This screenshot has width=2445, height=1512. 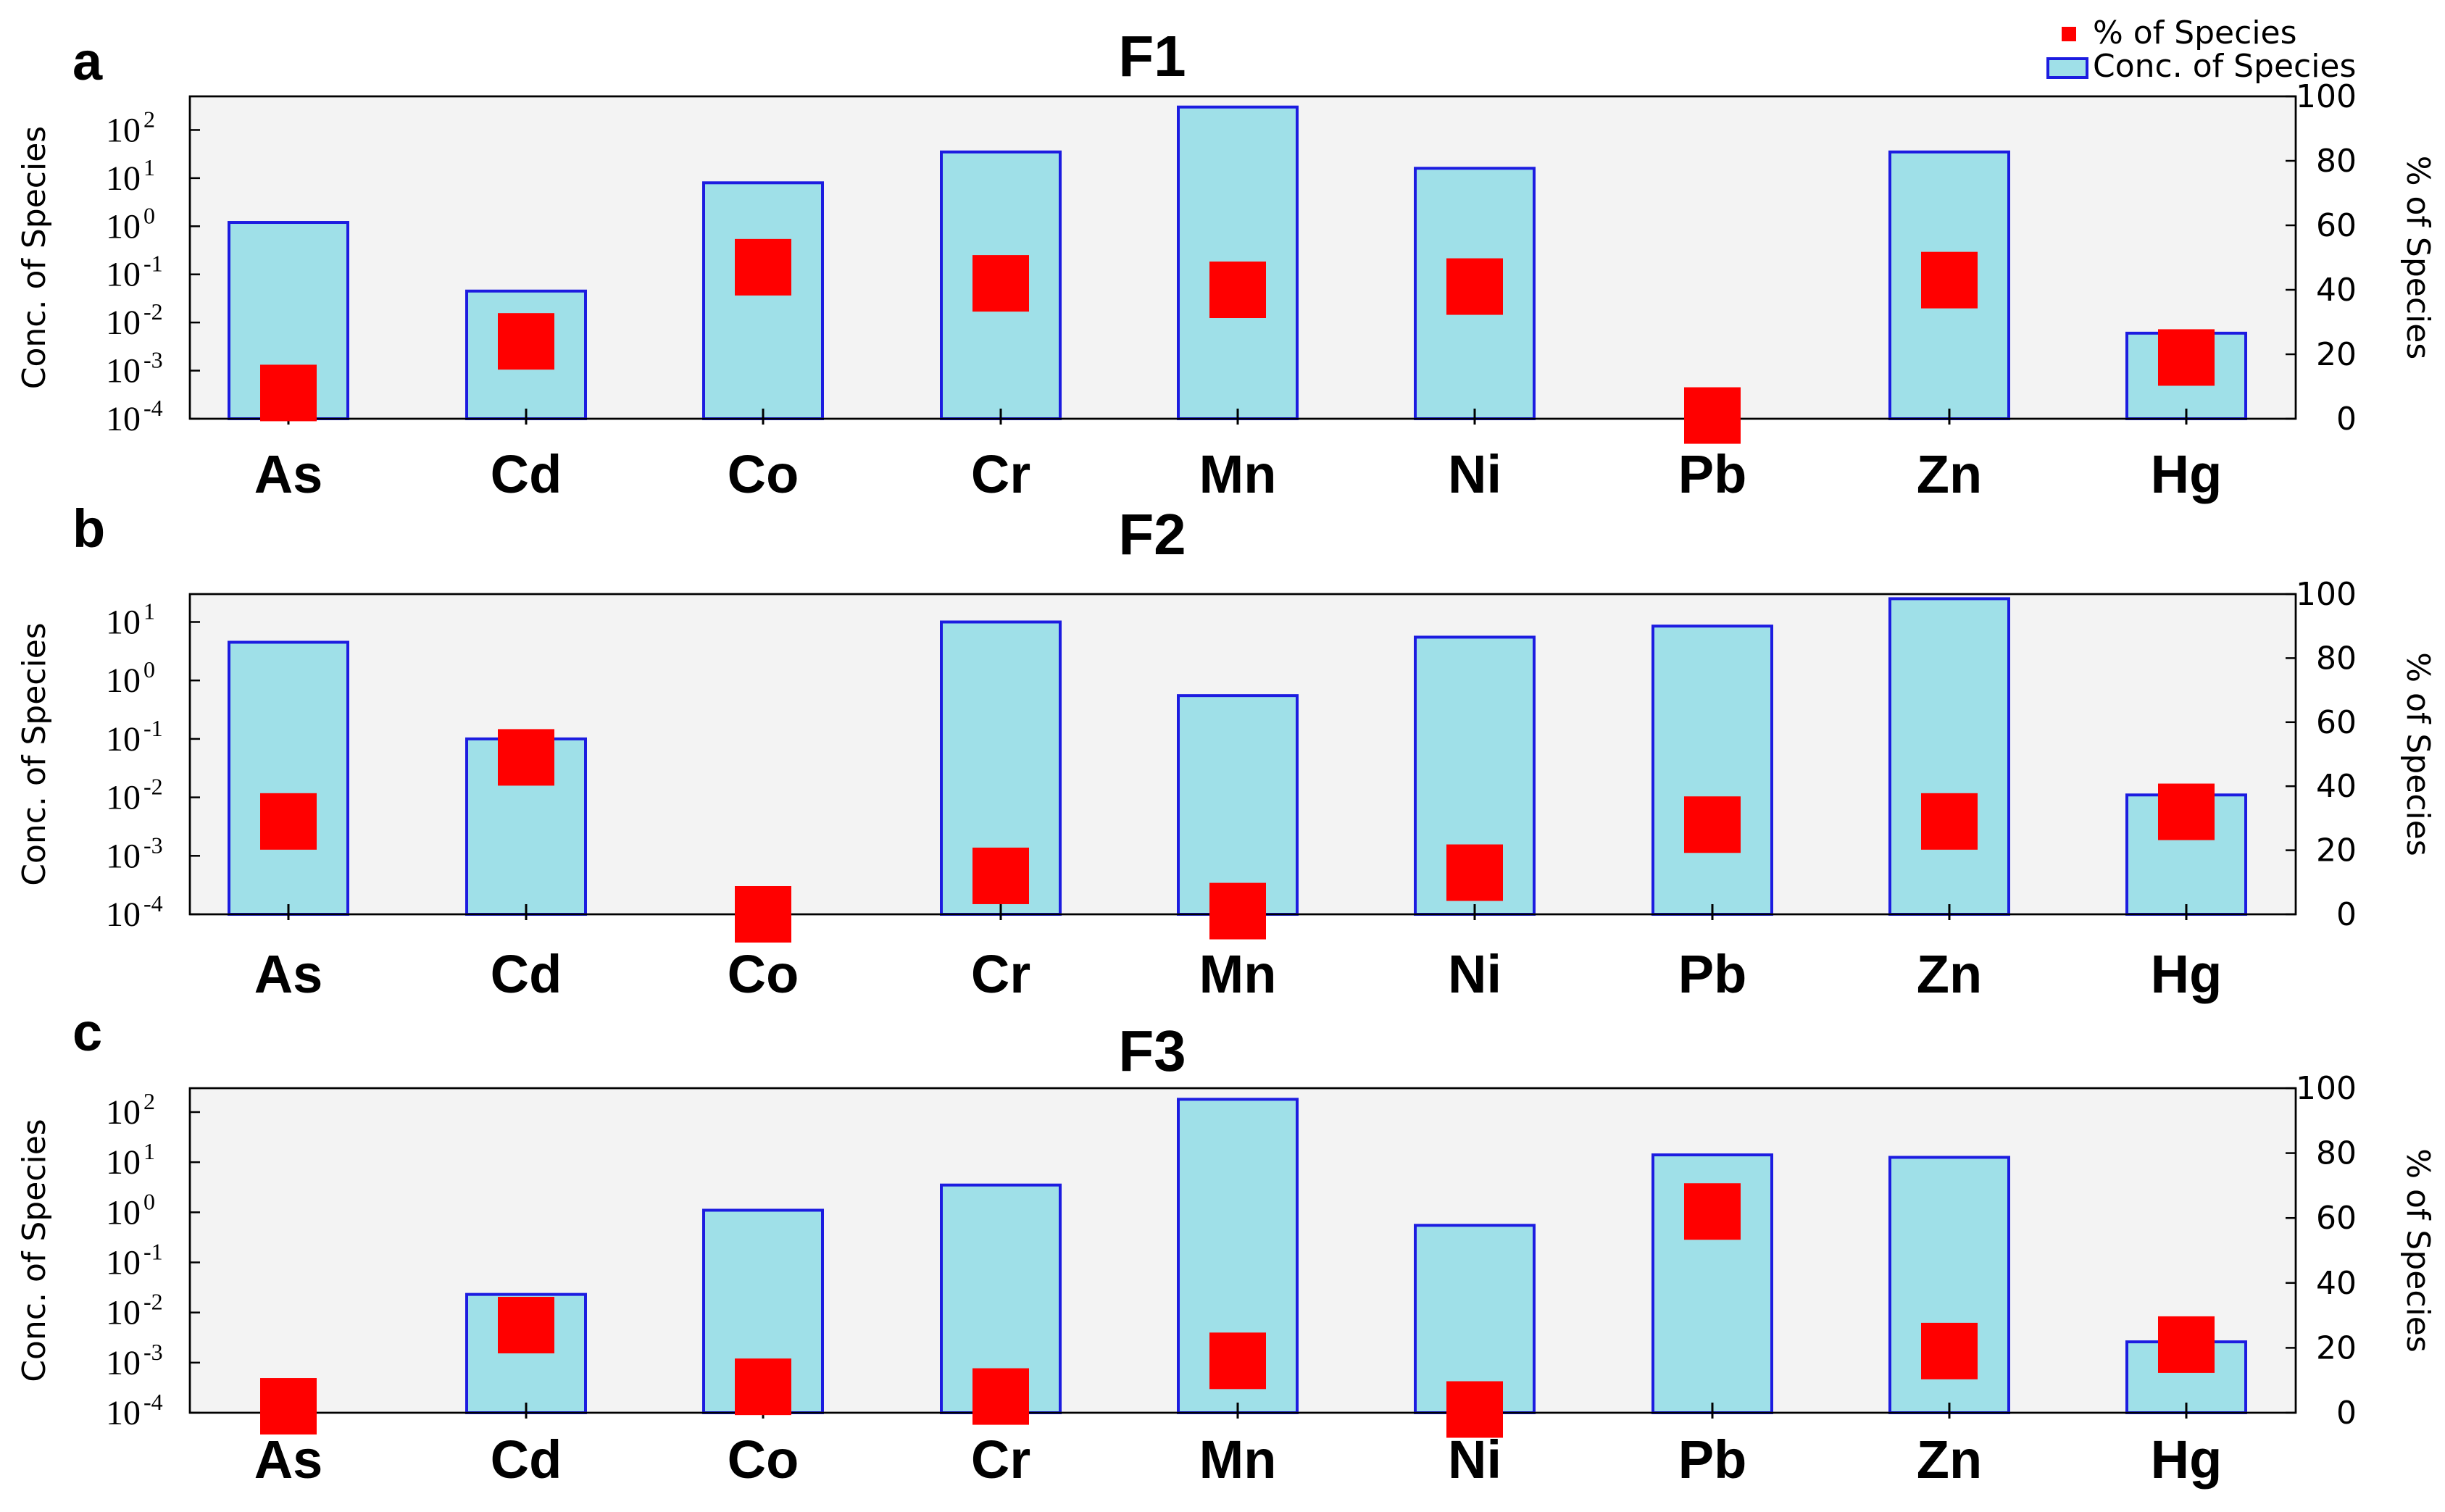 What do you see at coordinates (2067, 68) in the screenshot?
I see `legend-conc-swatch` at bounding box center [2067, 68].